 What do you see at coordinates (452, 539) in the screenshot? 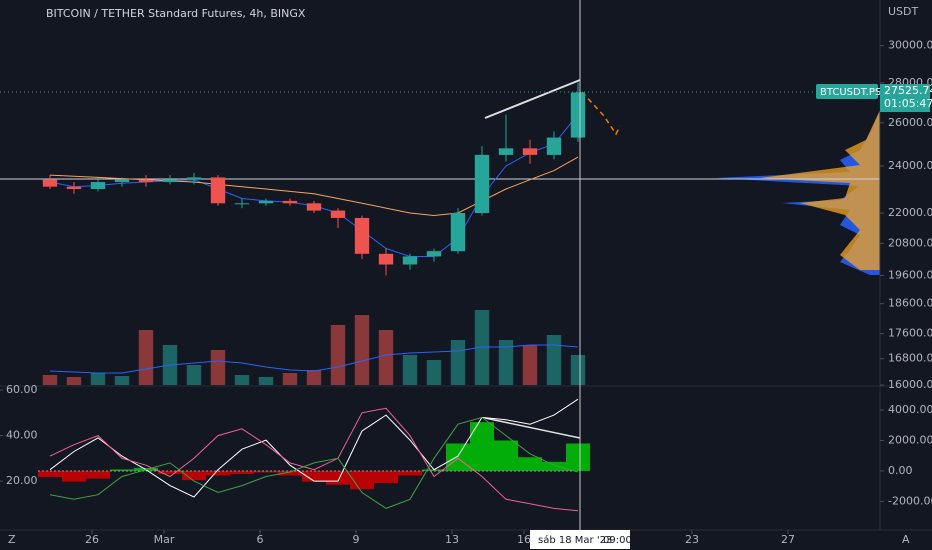
I see `x-tick-label: 13` at bounding box center [452, 539].